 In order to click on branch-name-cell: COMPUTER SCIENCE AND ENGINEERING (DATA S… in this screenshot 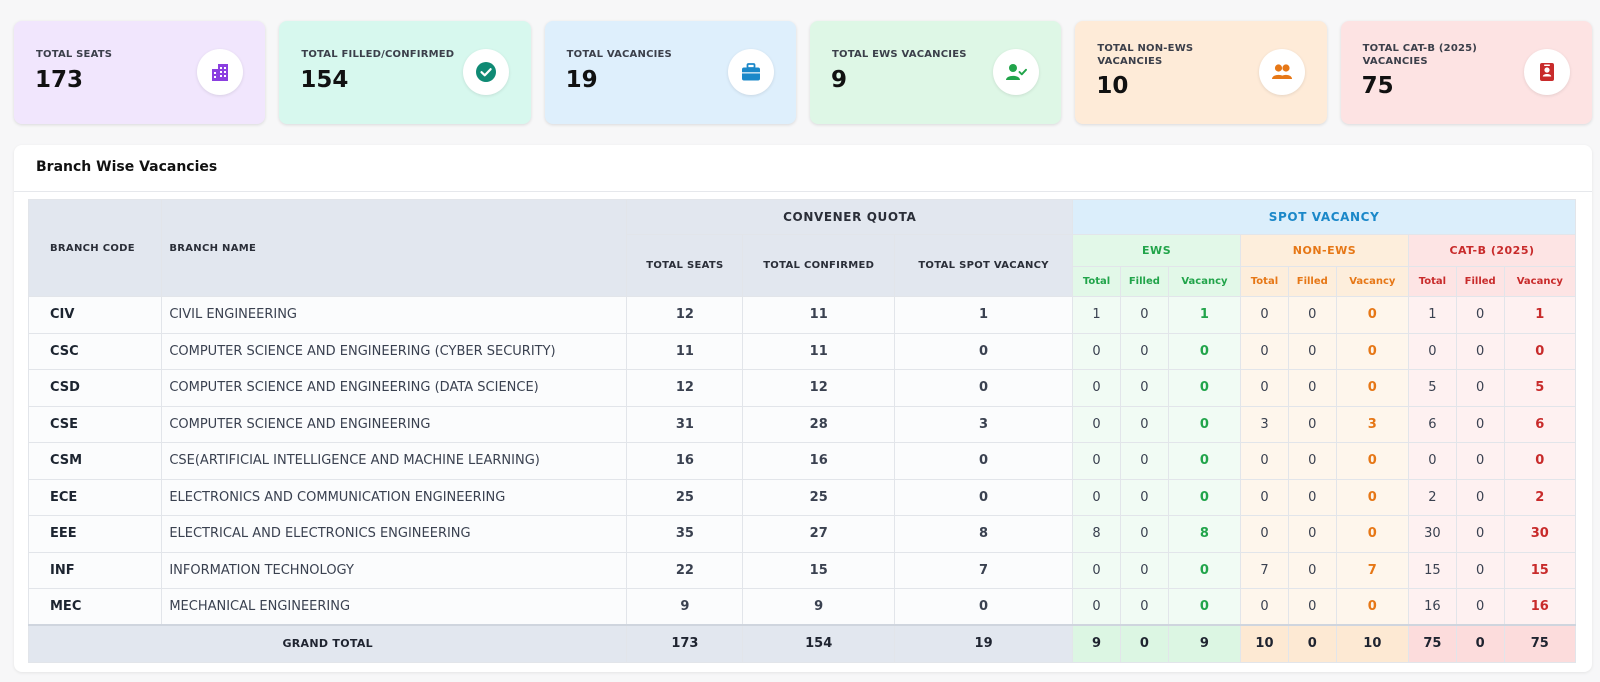, I will do `click(394, 388)`.